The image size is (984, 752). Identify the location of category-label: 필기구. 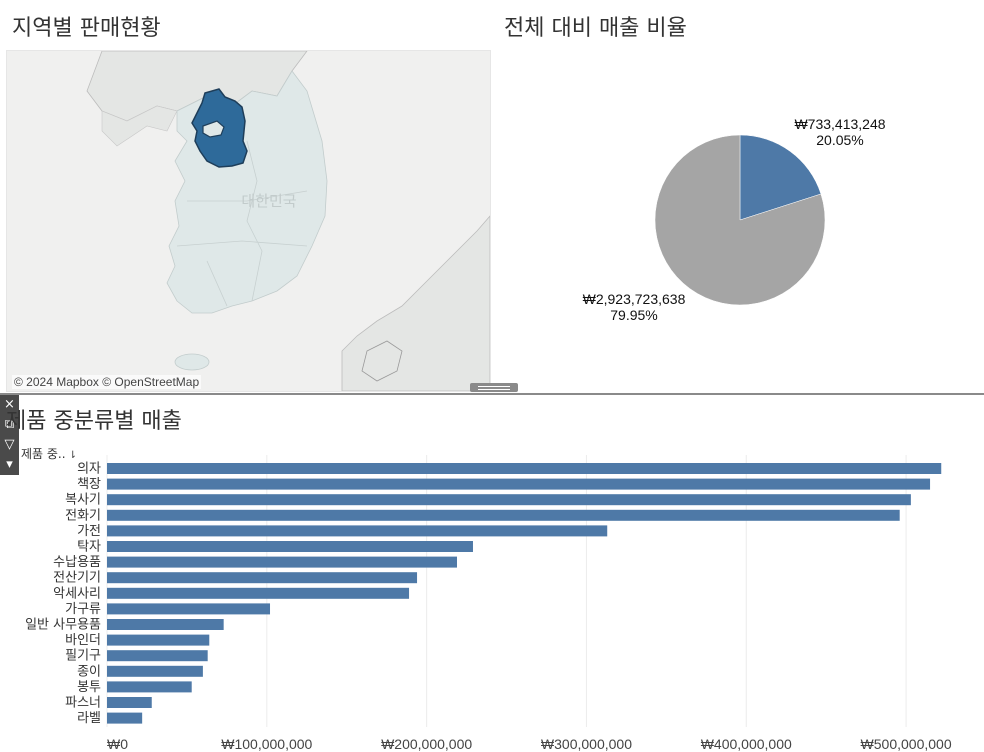
(83, 656).